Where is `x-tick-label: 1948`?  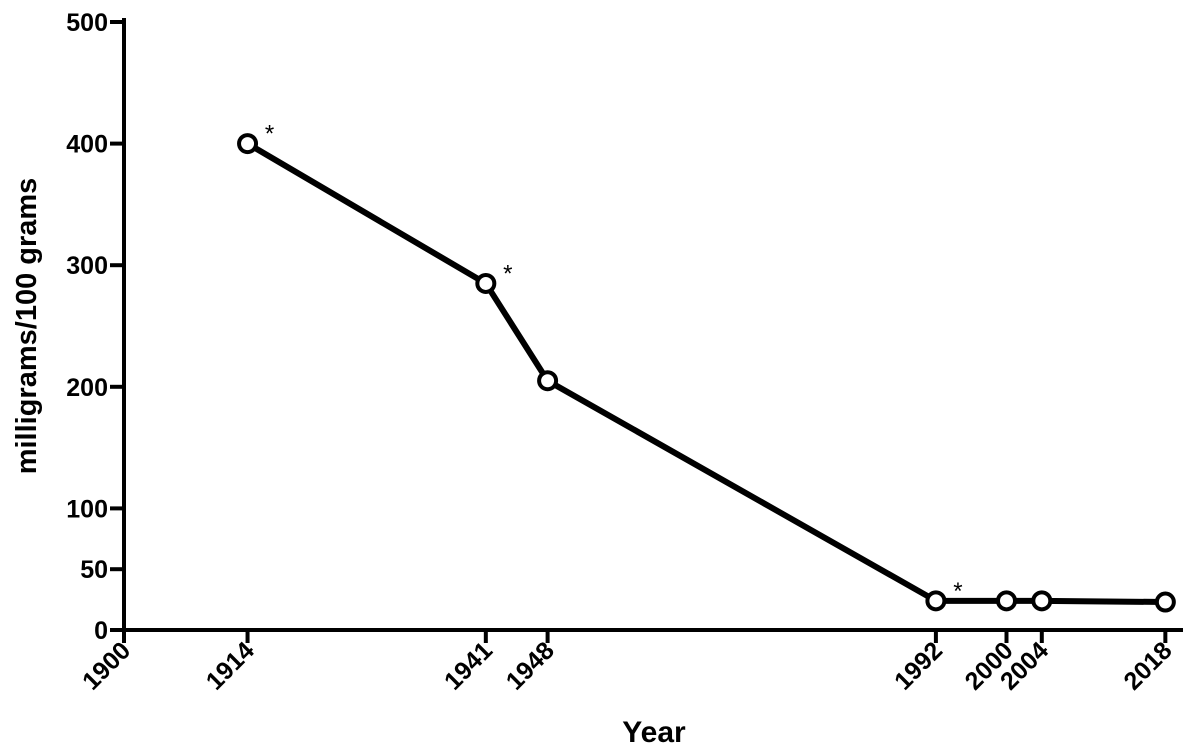 x-tick-label: 1948 is located at coordinates (530, 665).